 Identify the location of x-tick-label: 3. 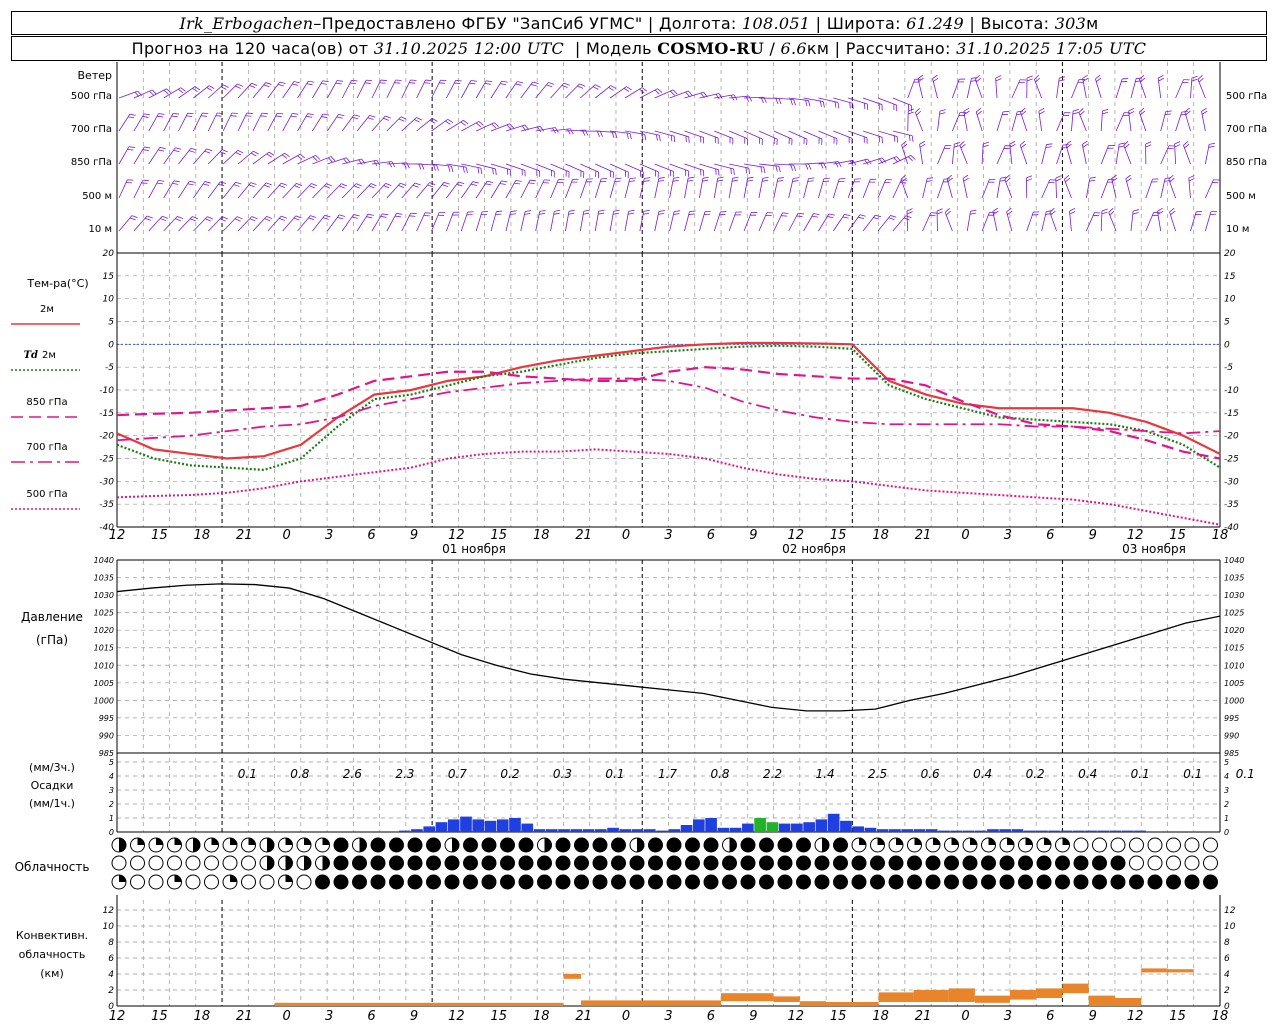
(1008, 535).